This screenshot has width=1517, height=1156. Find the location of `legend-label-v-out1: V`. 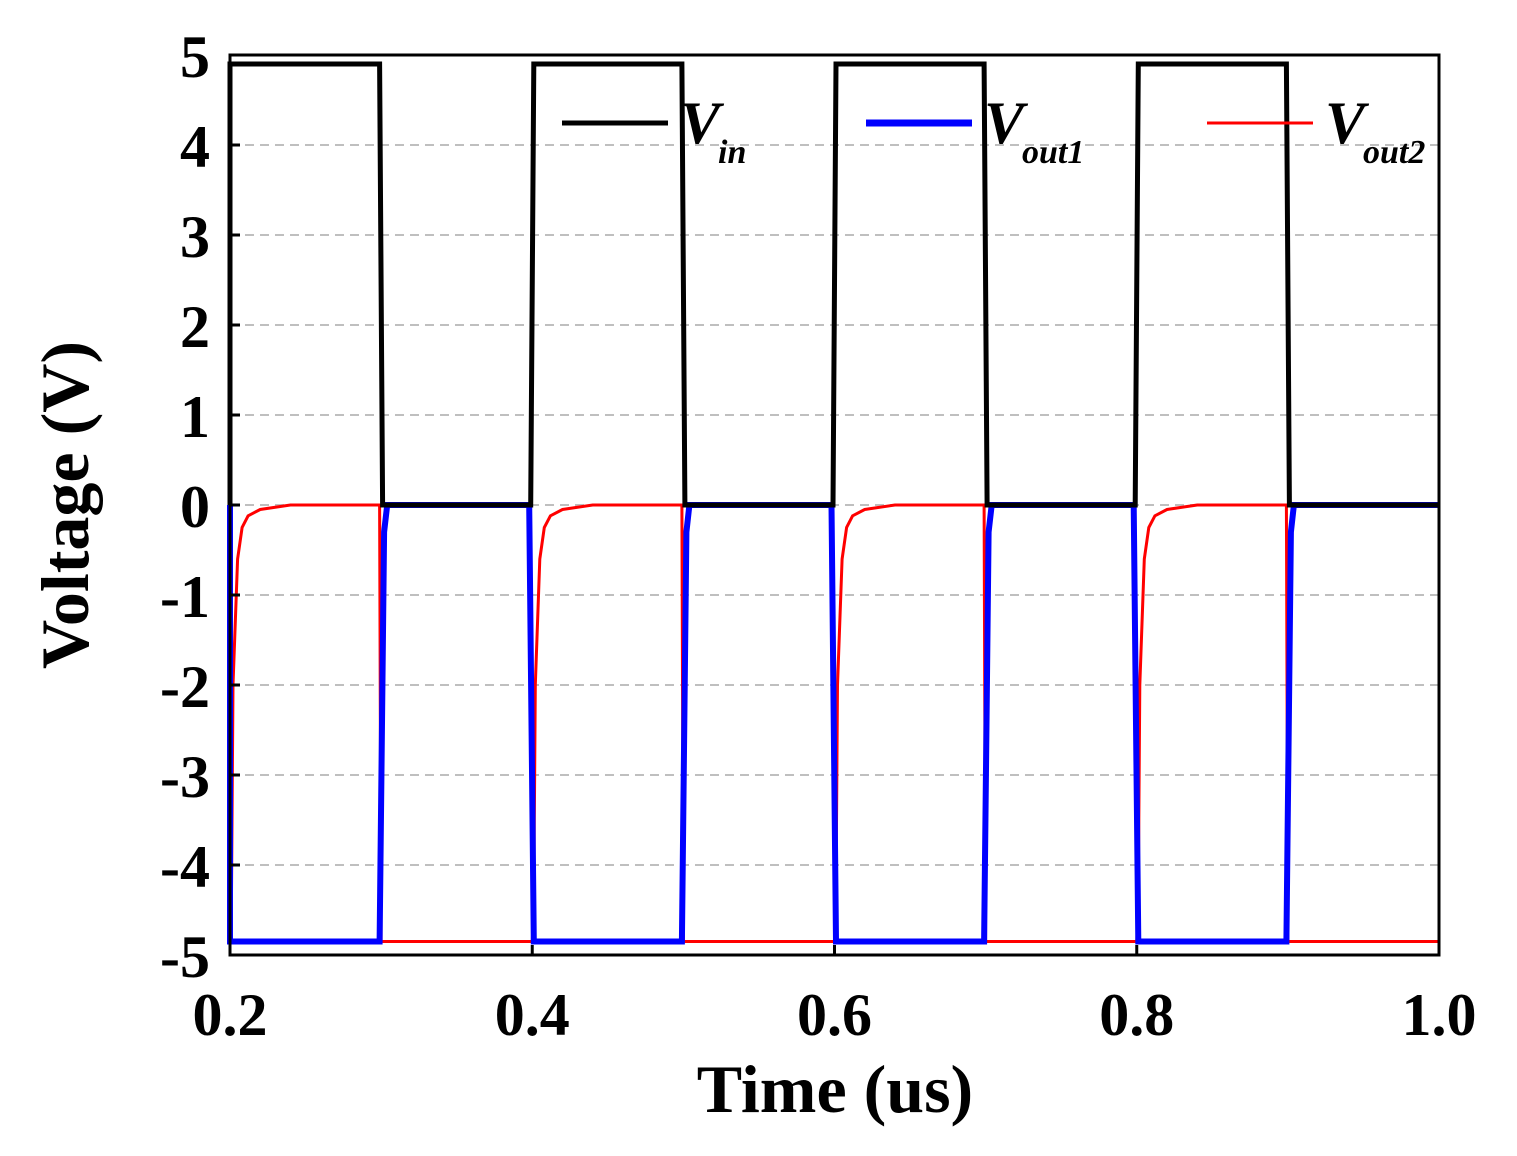

legend-label-v-out1: V is located at coordinates (1006, 123).